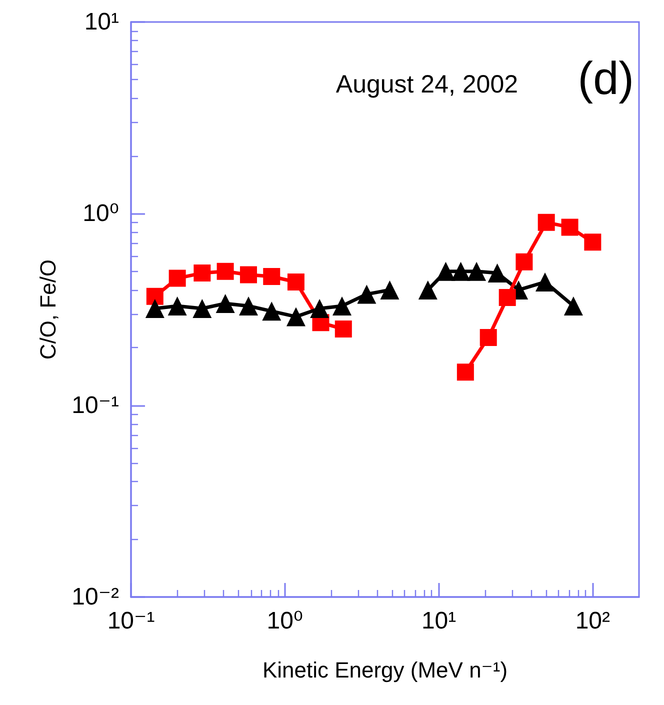 The width and height of the screenshot is (664, 705). I want to click on x-tick-label: 10¹, so click(438, 621).